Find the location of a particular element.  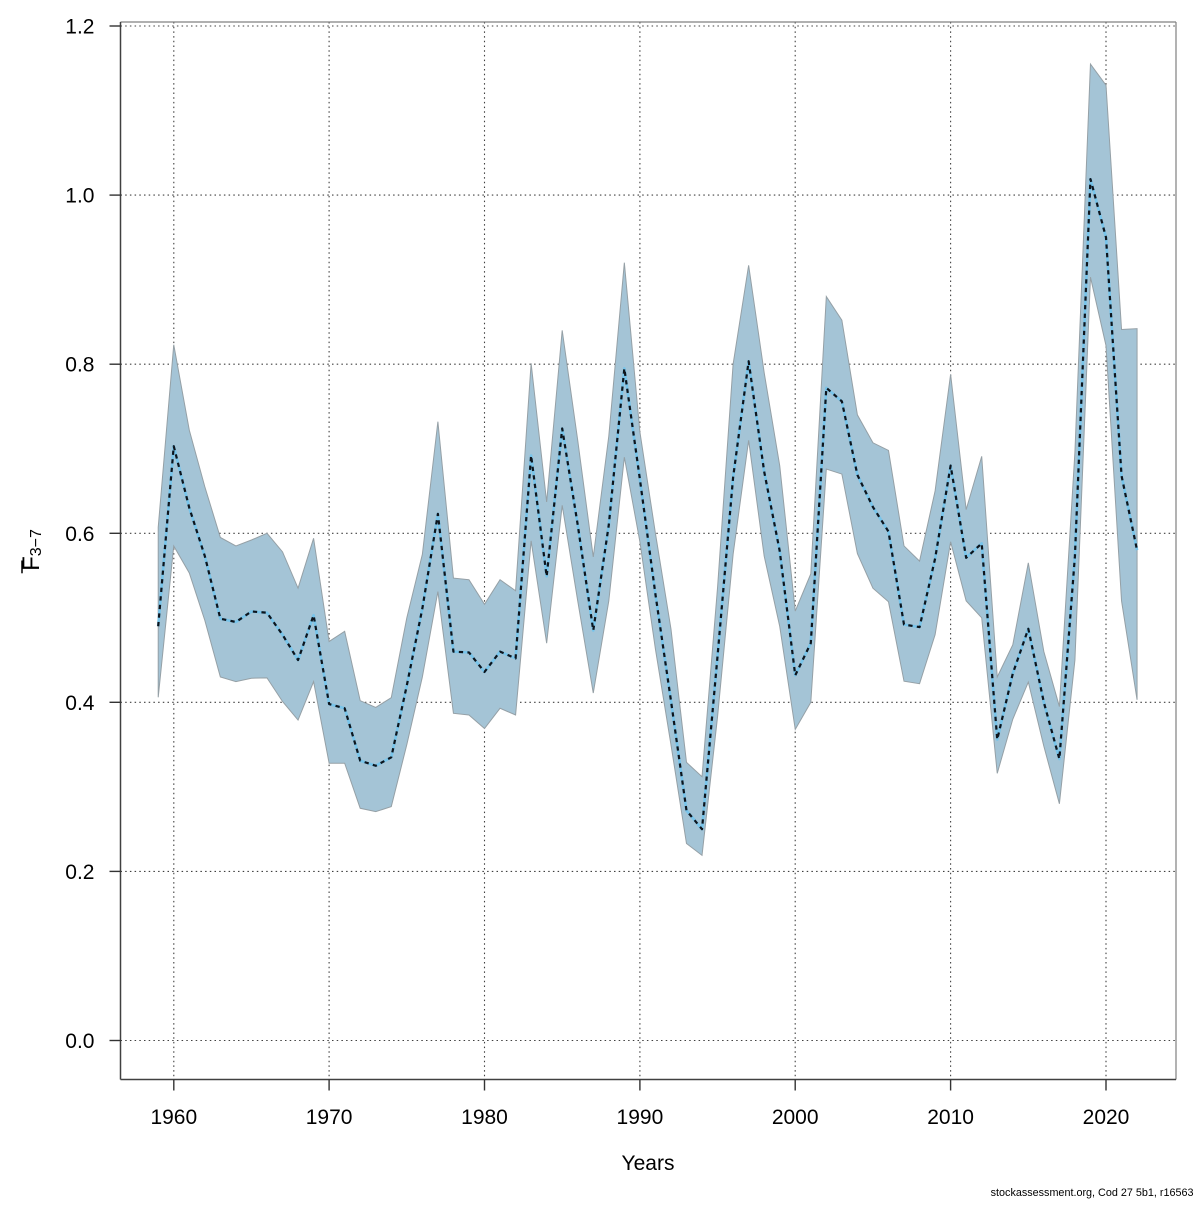

svg-text: 0.8 is located at coordinates (79, 365).